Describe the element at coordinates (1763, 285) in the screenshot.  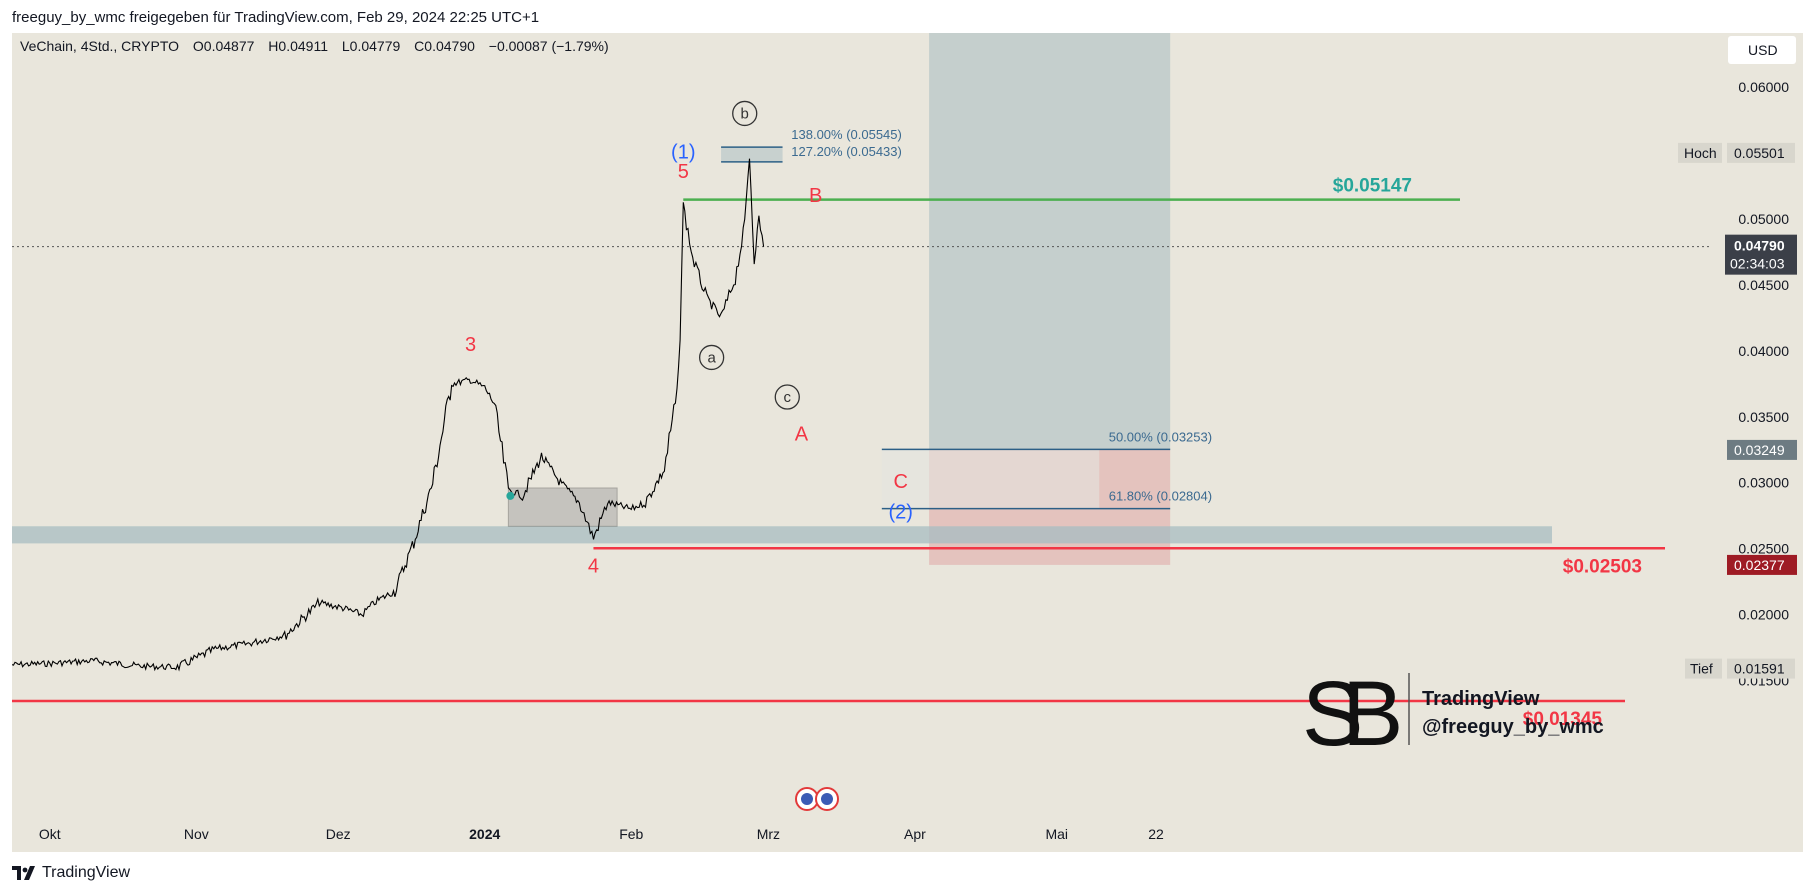
I see `y-tick-label: 0.04500` at that location.